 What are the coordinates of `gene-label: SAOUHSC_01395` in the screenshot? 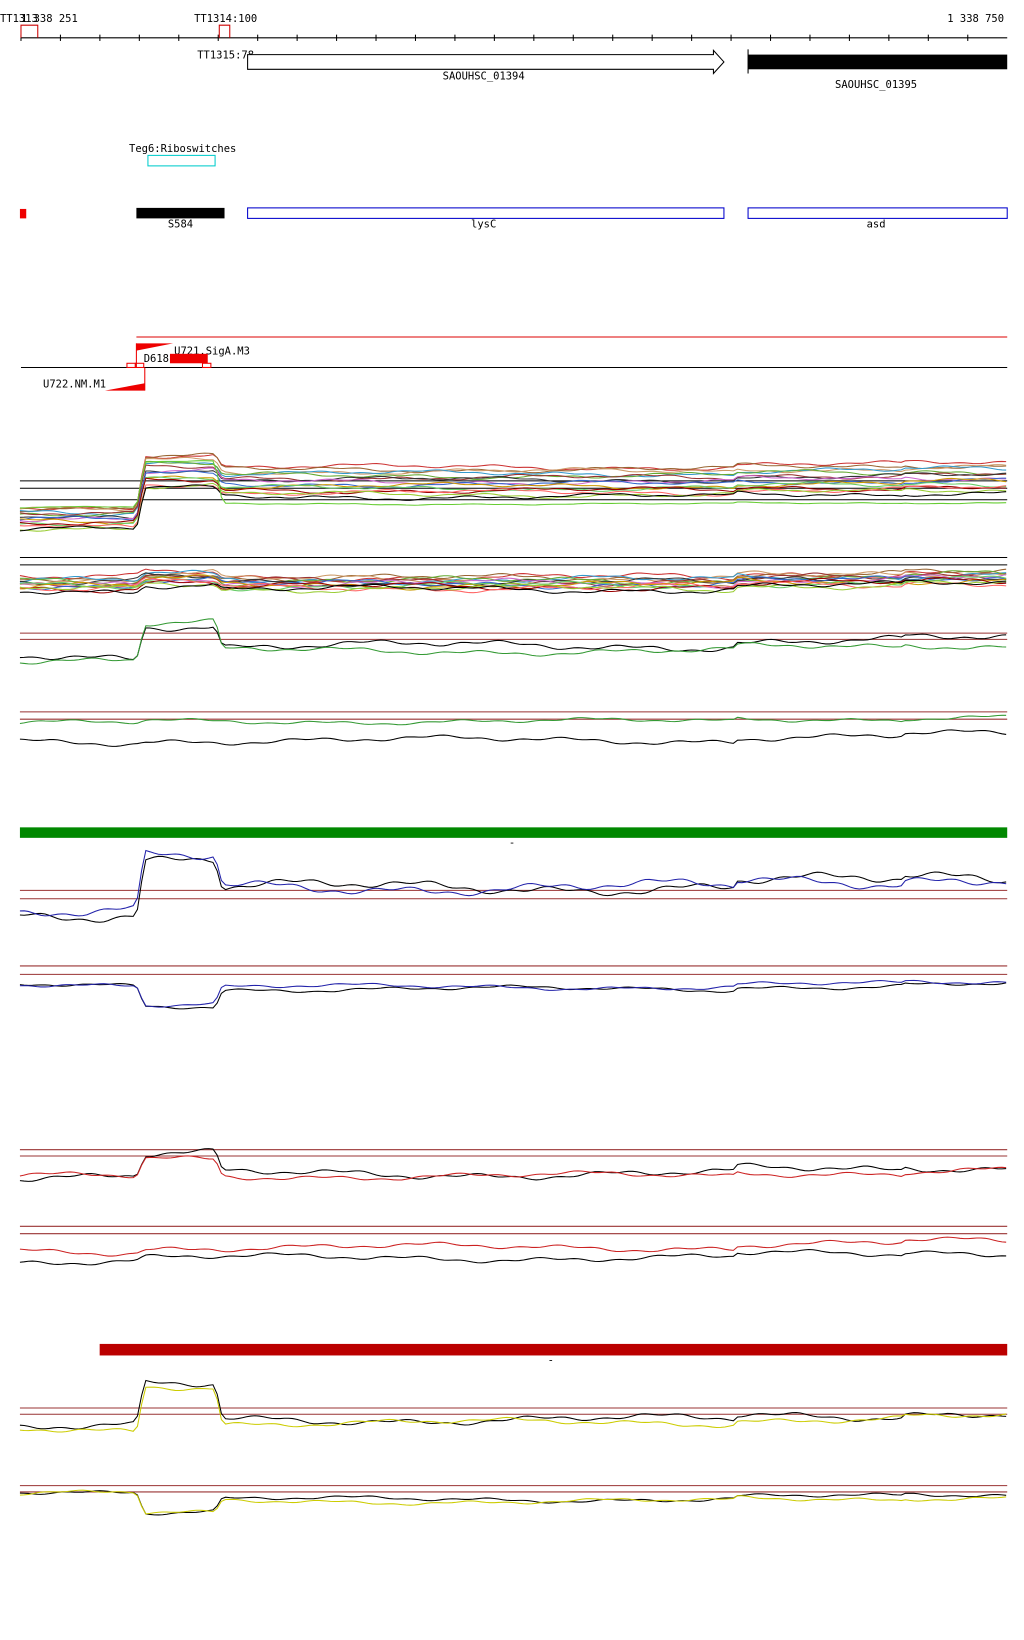 It's located at (876, 85).